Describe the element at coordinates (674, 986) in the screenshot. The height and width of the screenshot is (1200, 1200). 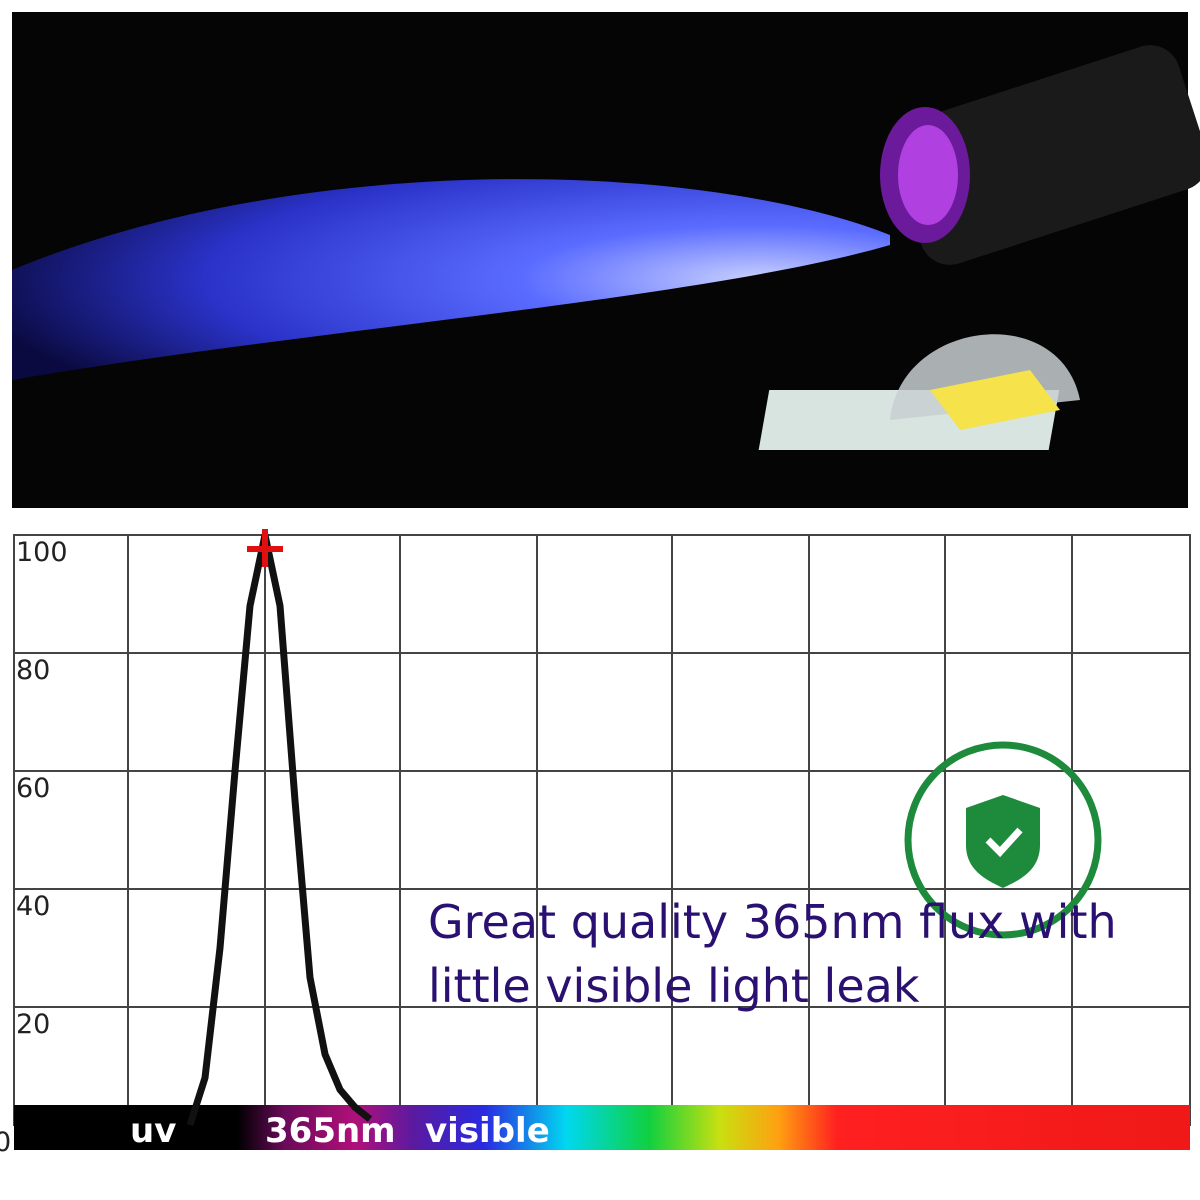
I see `annotation: little visible light leak` at that location.